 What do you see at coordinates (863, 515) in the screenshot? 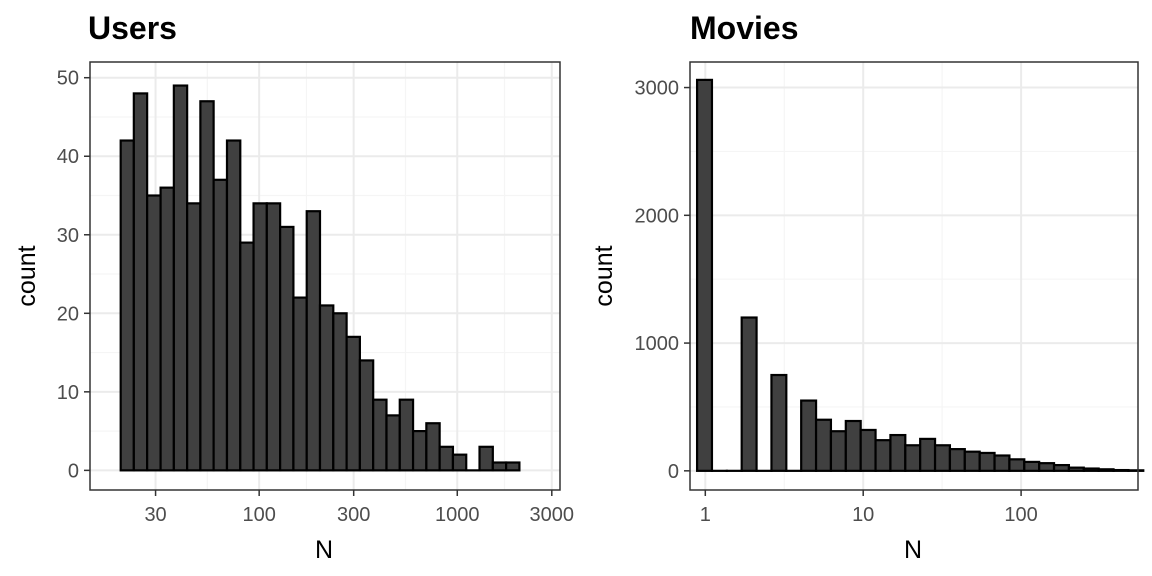
I see `movies-x-tick-label: 10` at bounding box center [863, 515].